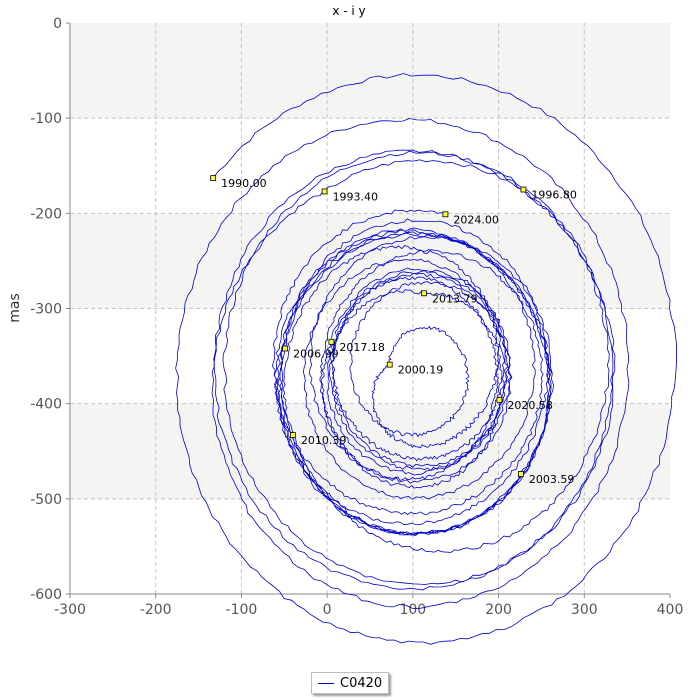 Image resolution: width=700 pixels, height=700 pixels. I want to click on y-tick-label: -400, so click(46, 405).